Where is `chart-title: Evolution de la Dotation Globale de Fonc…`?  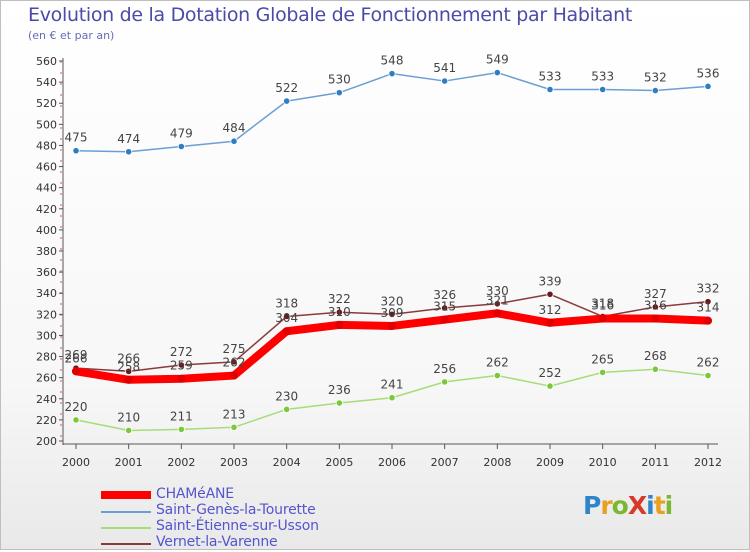
chart-title: Evolution de la Dotation Globale de Fonc… is located at coordinates (330, 15).